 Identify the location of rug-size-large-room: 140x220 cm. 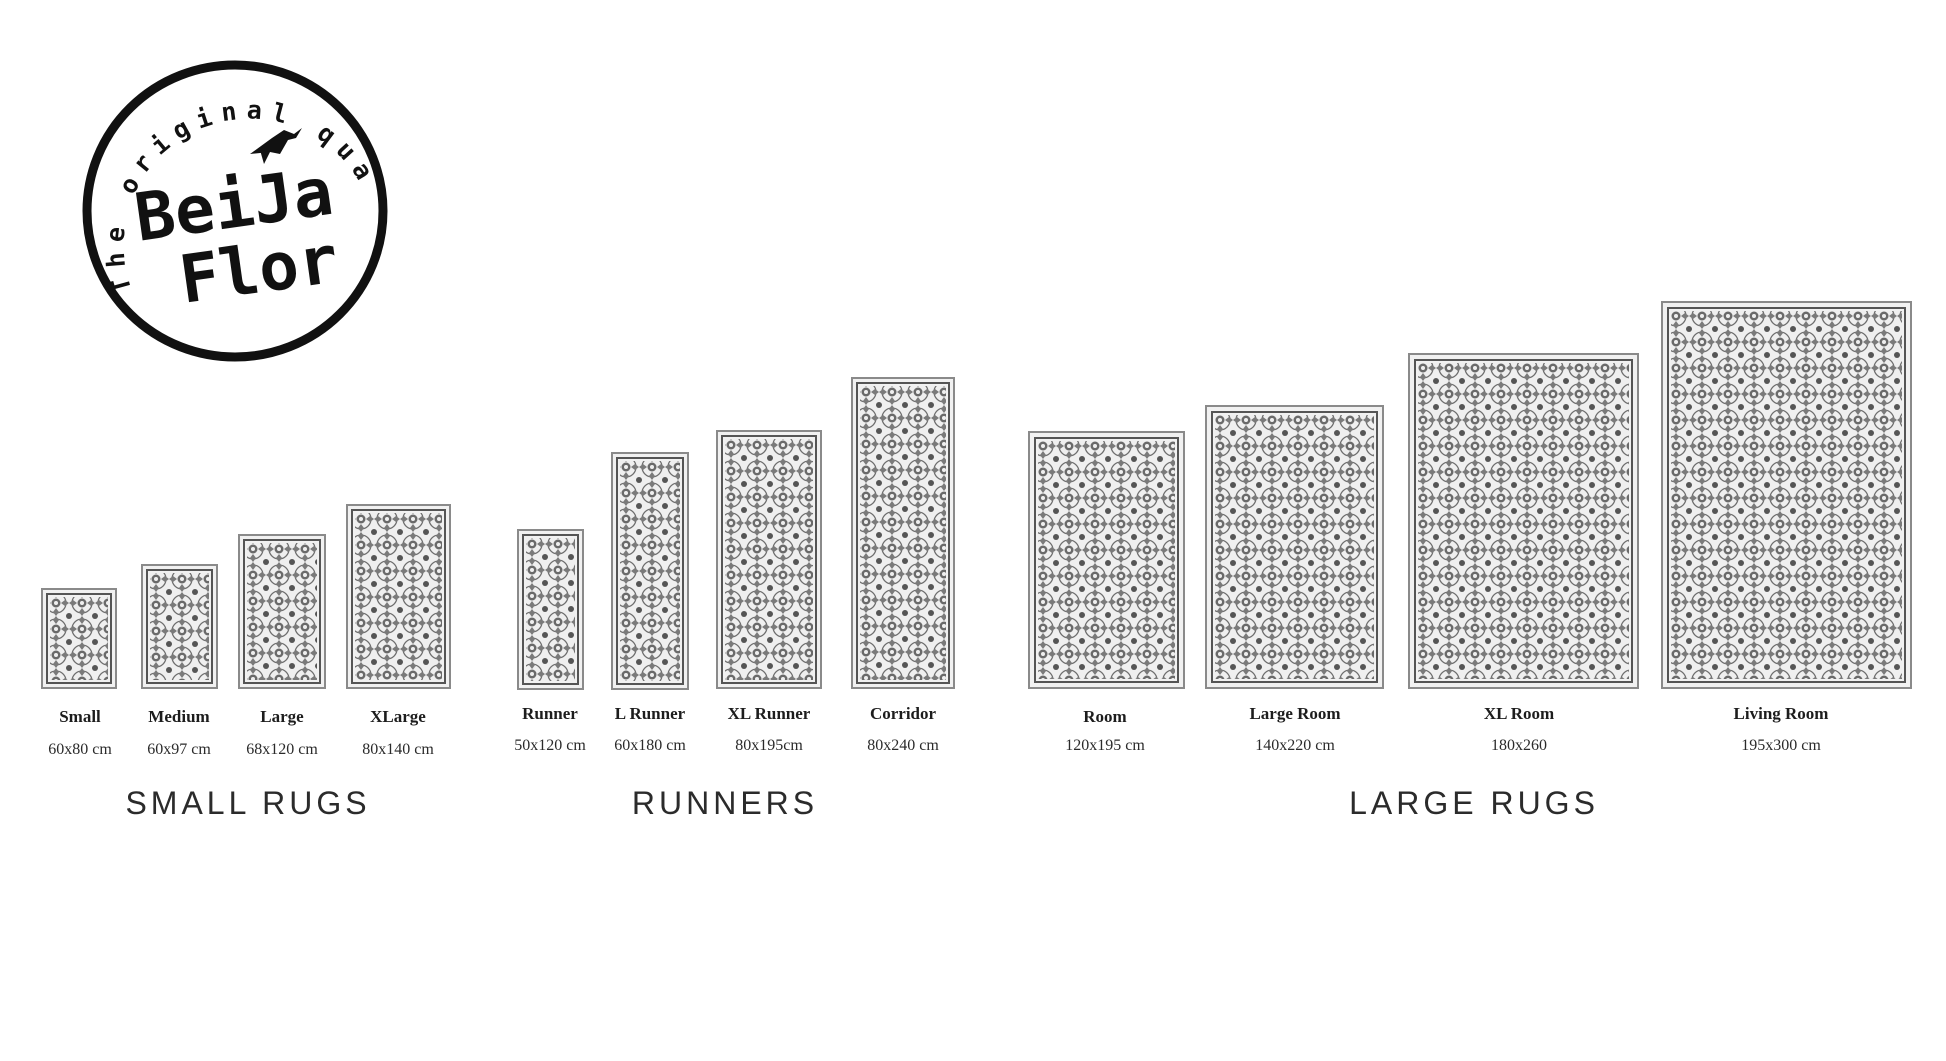
(1295, 745).